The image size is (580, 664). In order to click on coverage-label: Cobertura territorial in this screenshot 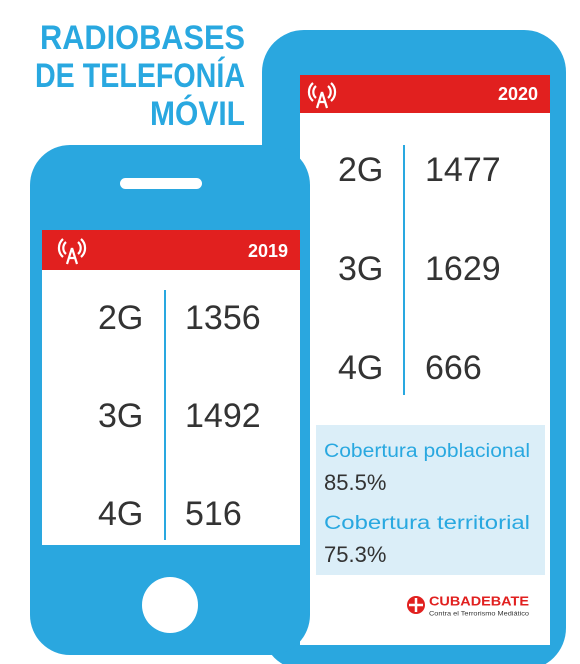, I will do `click(427, 523)`.